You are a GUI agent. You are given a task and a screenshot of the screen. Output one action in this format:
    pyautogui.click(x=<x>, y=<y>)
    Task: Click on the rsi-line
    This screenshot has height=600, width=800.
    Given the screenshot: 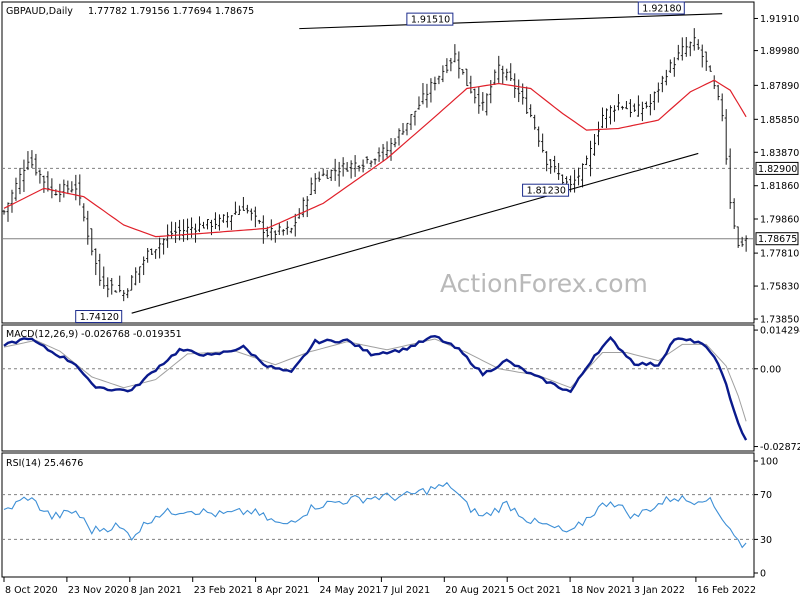 What is the action you would take?
    pyautogui.click(x=375, y=515)
    